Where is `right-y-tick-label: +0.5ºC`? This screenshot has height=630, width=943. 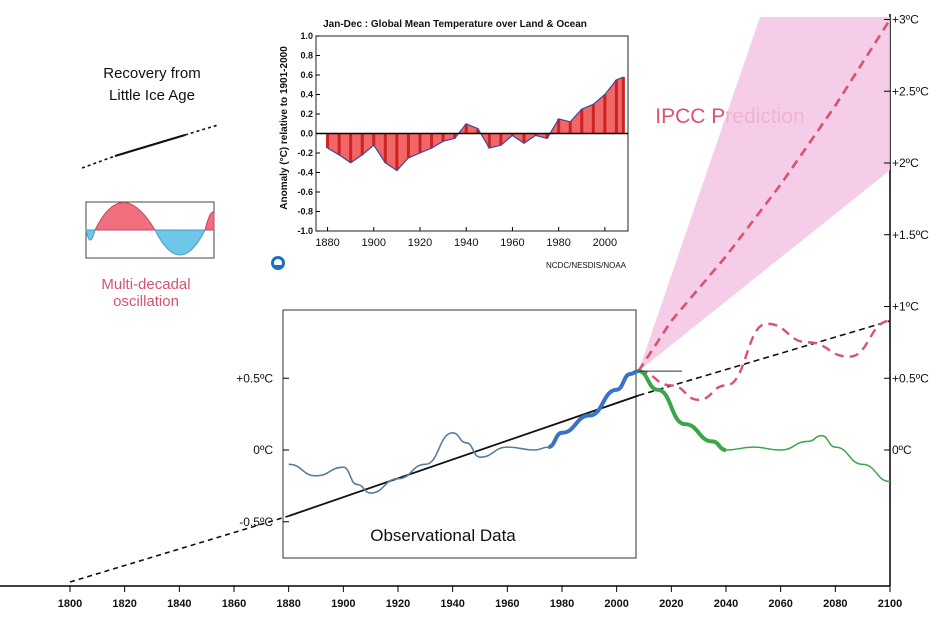
right-y-tick-label: +0.5ºC is located at coordinates (910, 378).